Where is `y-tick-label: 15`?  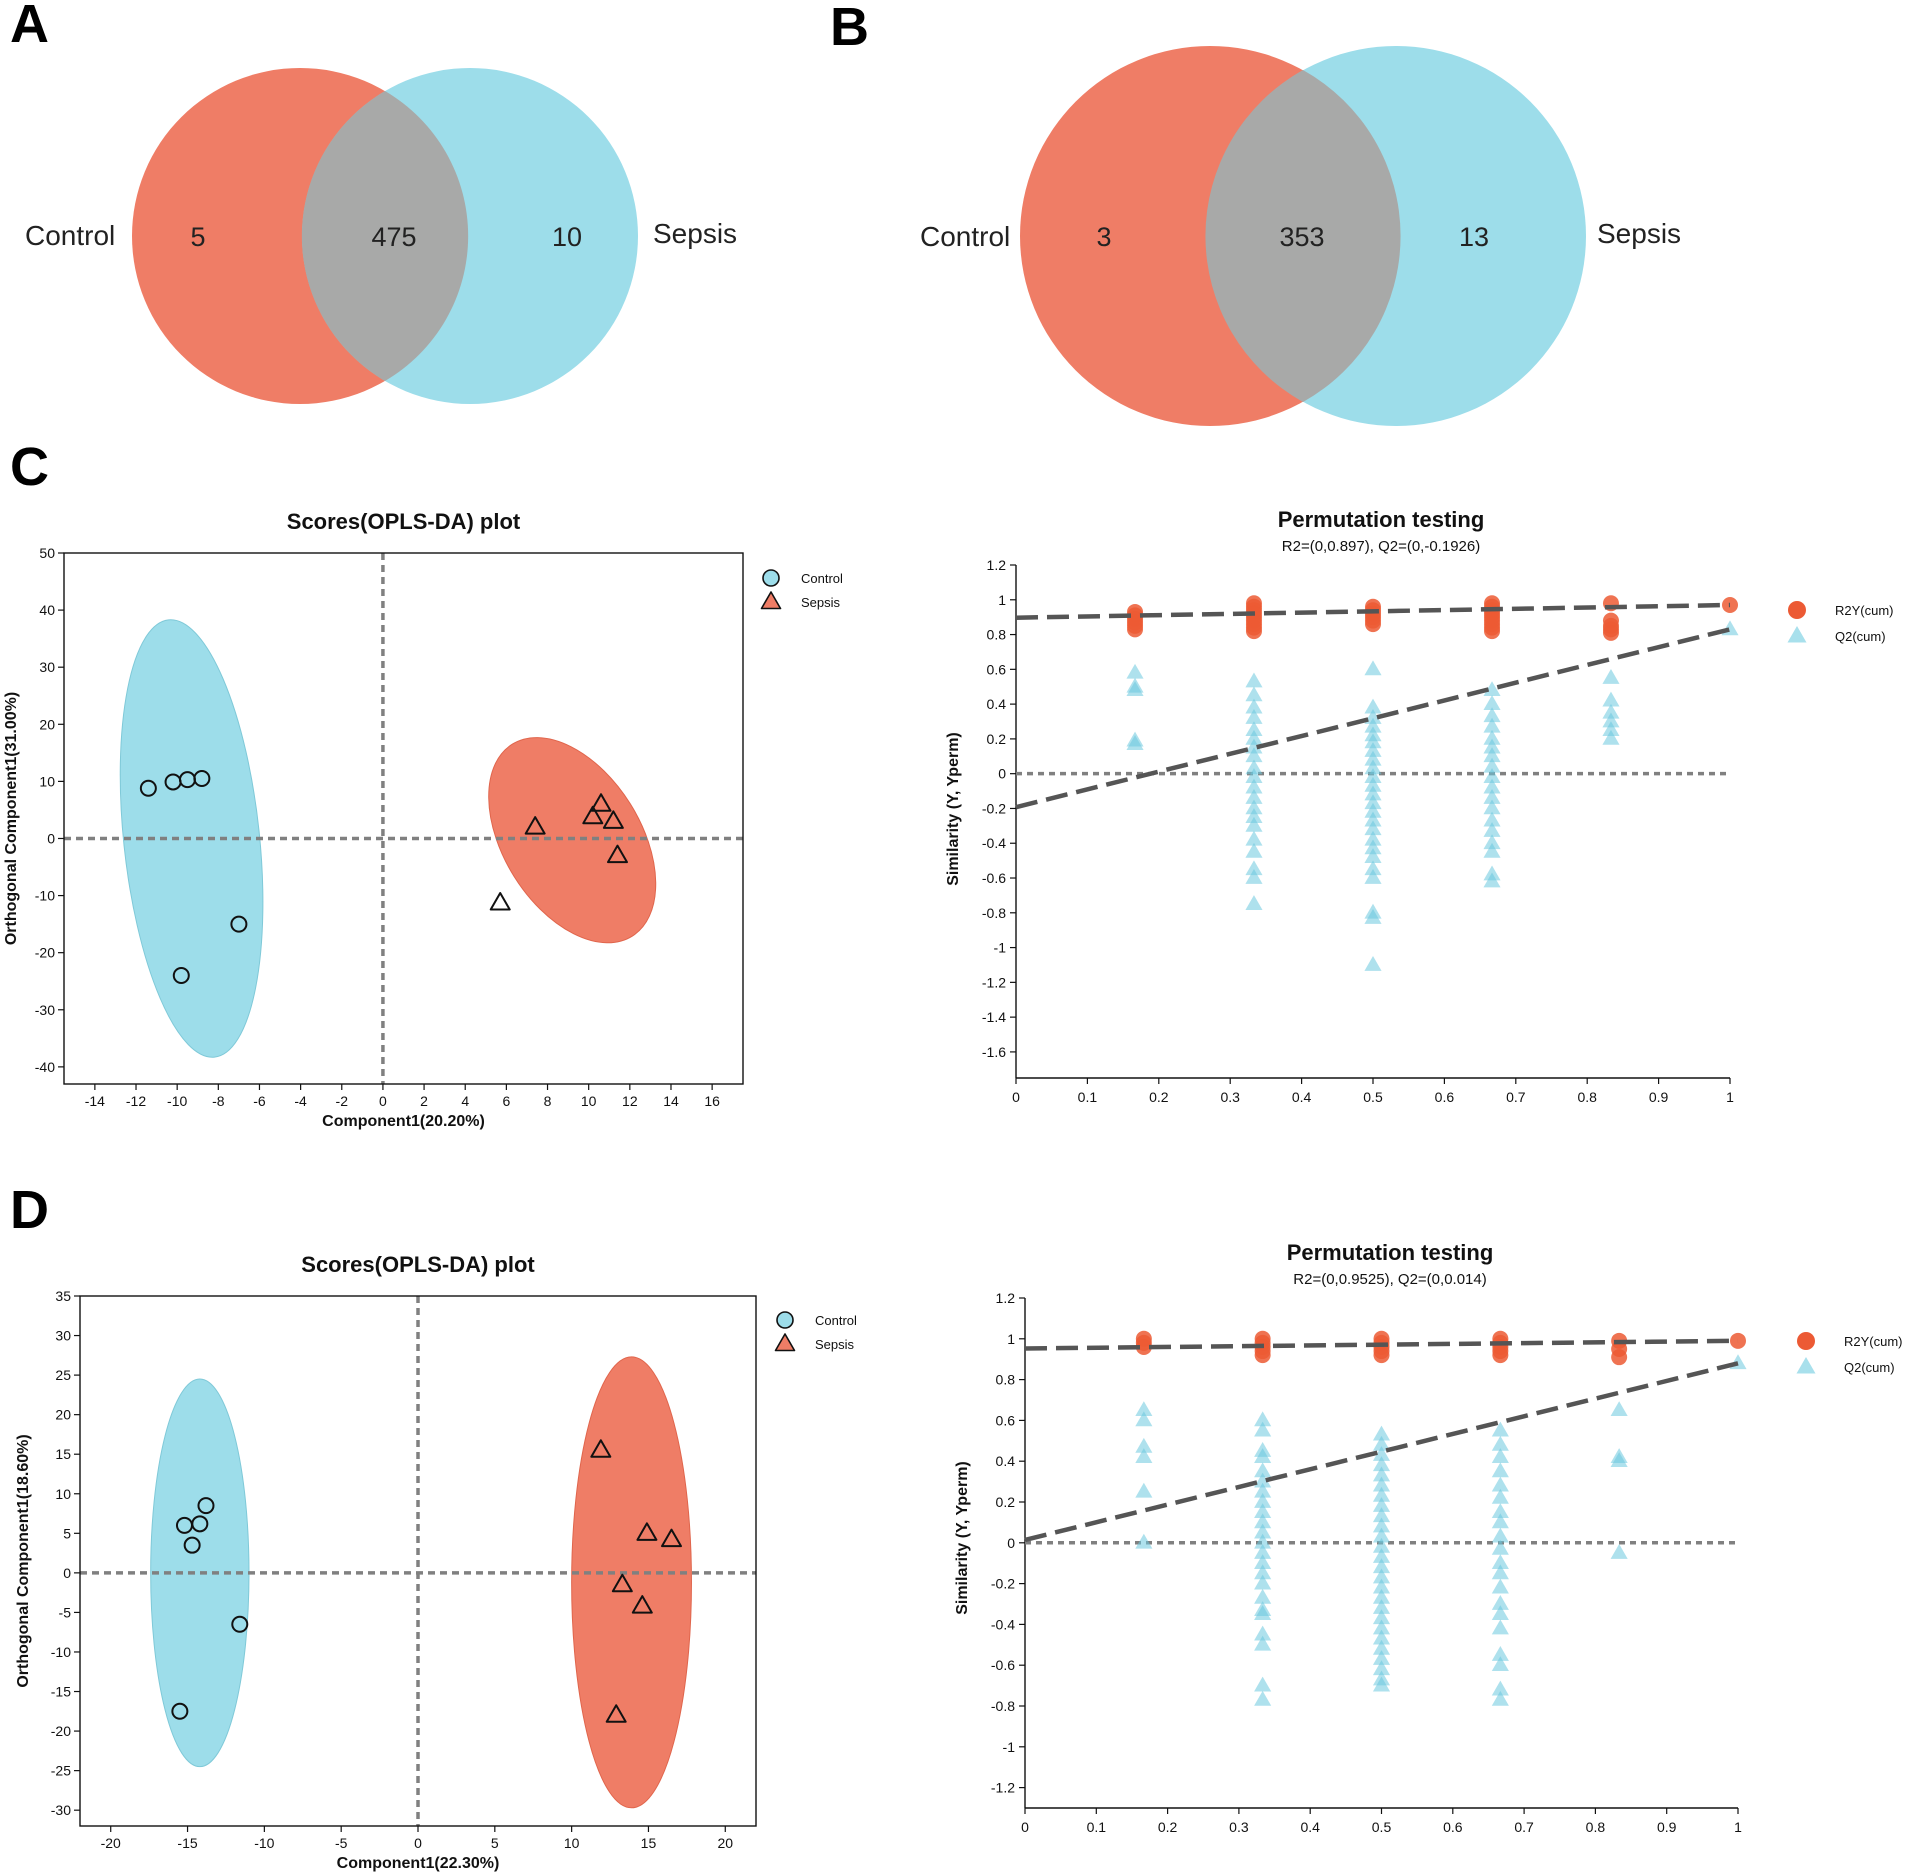
y-tick-label: 15 is located at coordinates (63, 1454).